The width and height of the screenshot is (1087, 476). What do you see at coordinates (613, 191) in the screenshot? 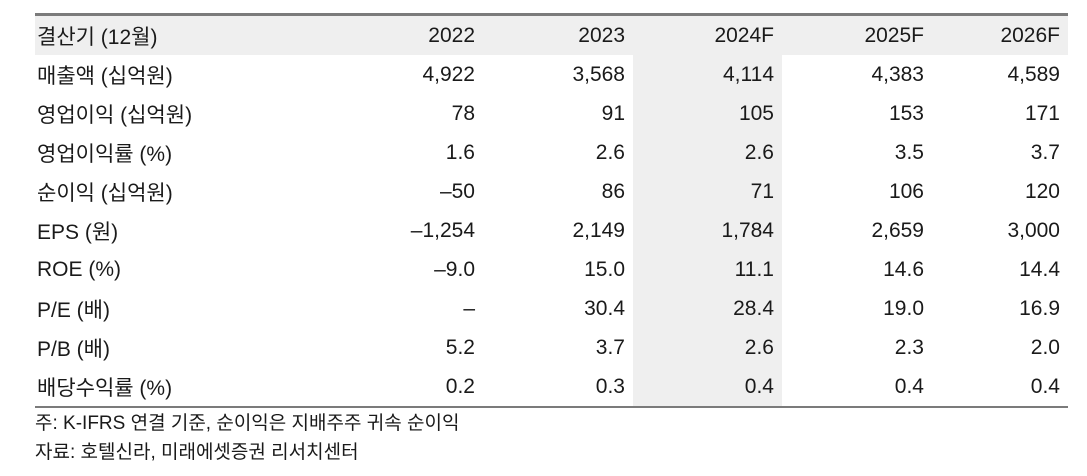
I see `cell-value: 86` at bounding box center [613, 191].